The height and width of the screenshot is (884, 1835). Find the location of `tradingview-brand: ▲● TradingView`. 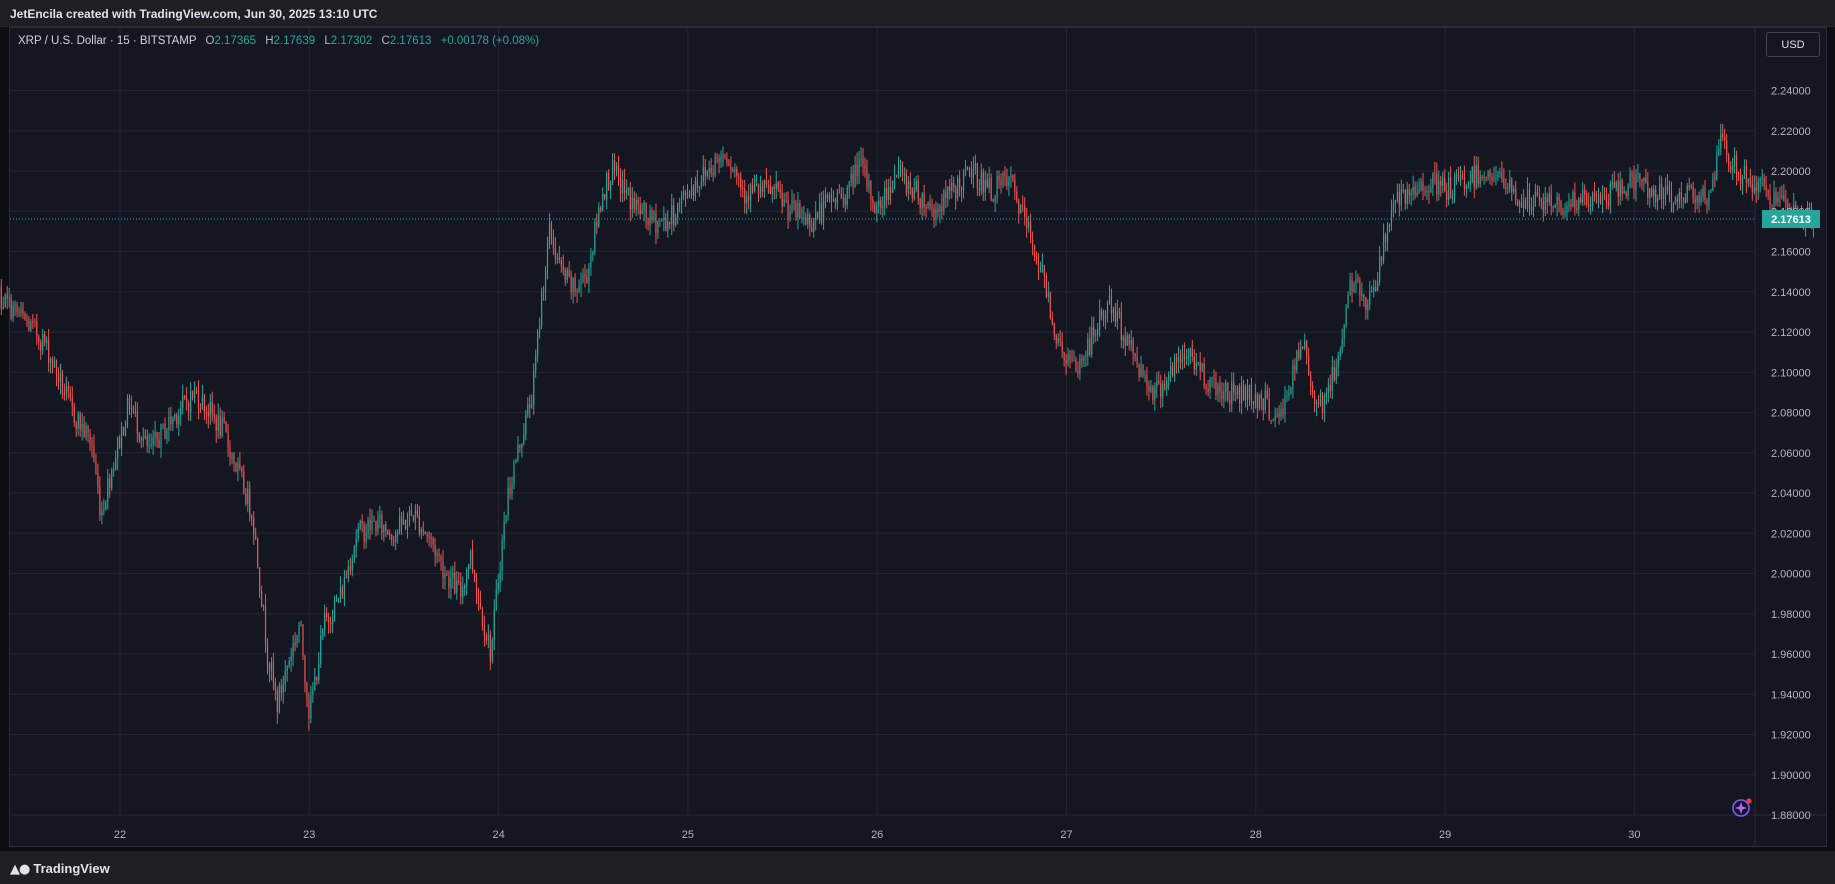

tradingview-brand: ▲● TradingView is located at coordinates (60, 869).